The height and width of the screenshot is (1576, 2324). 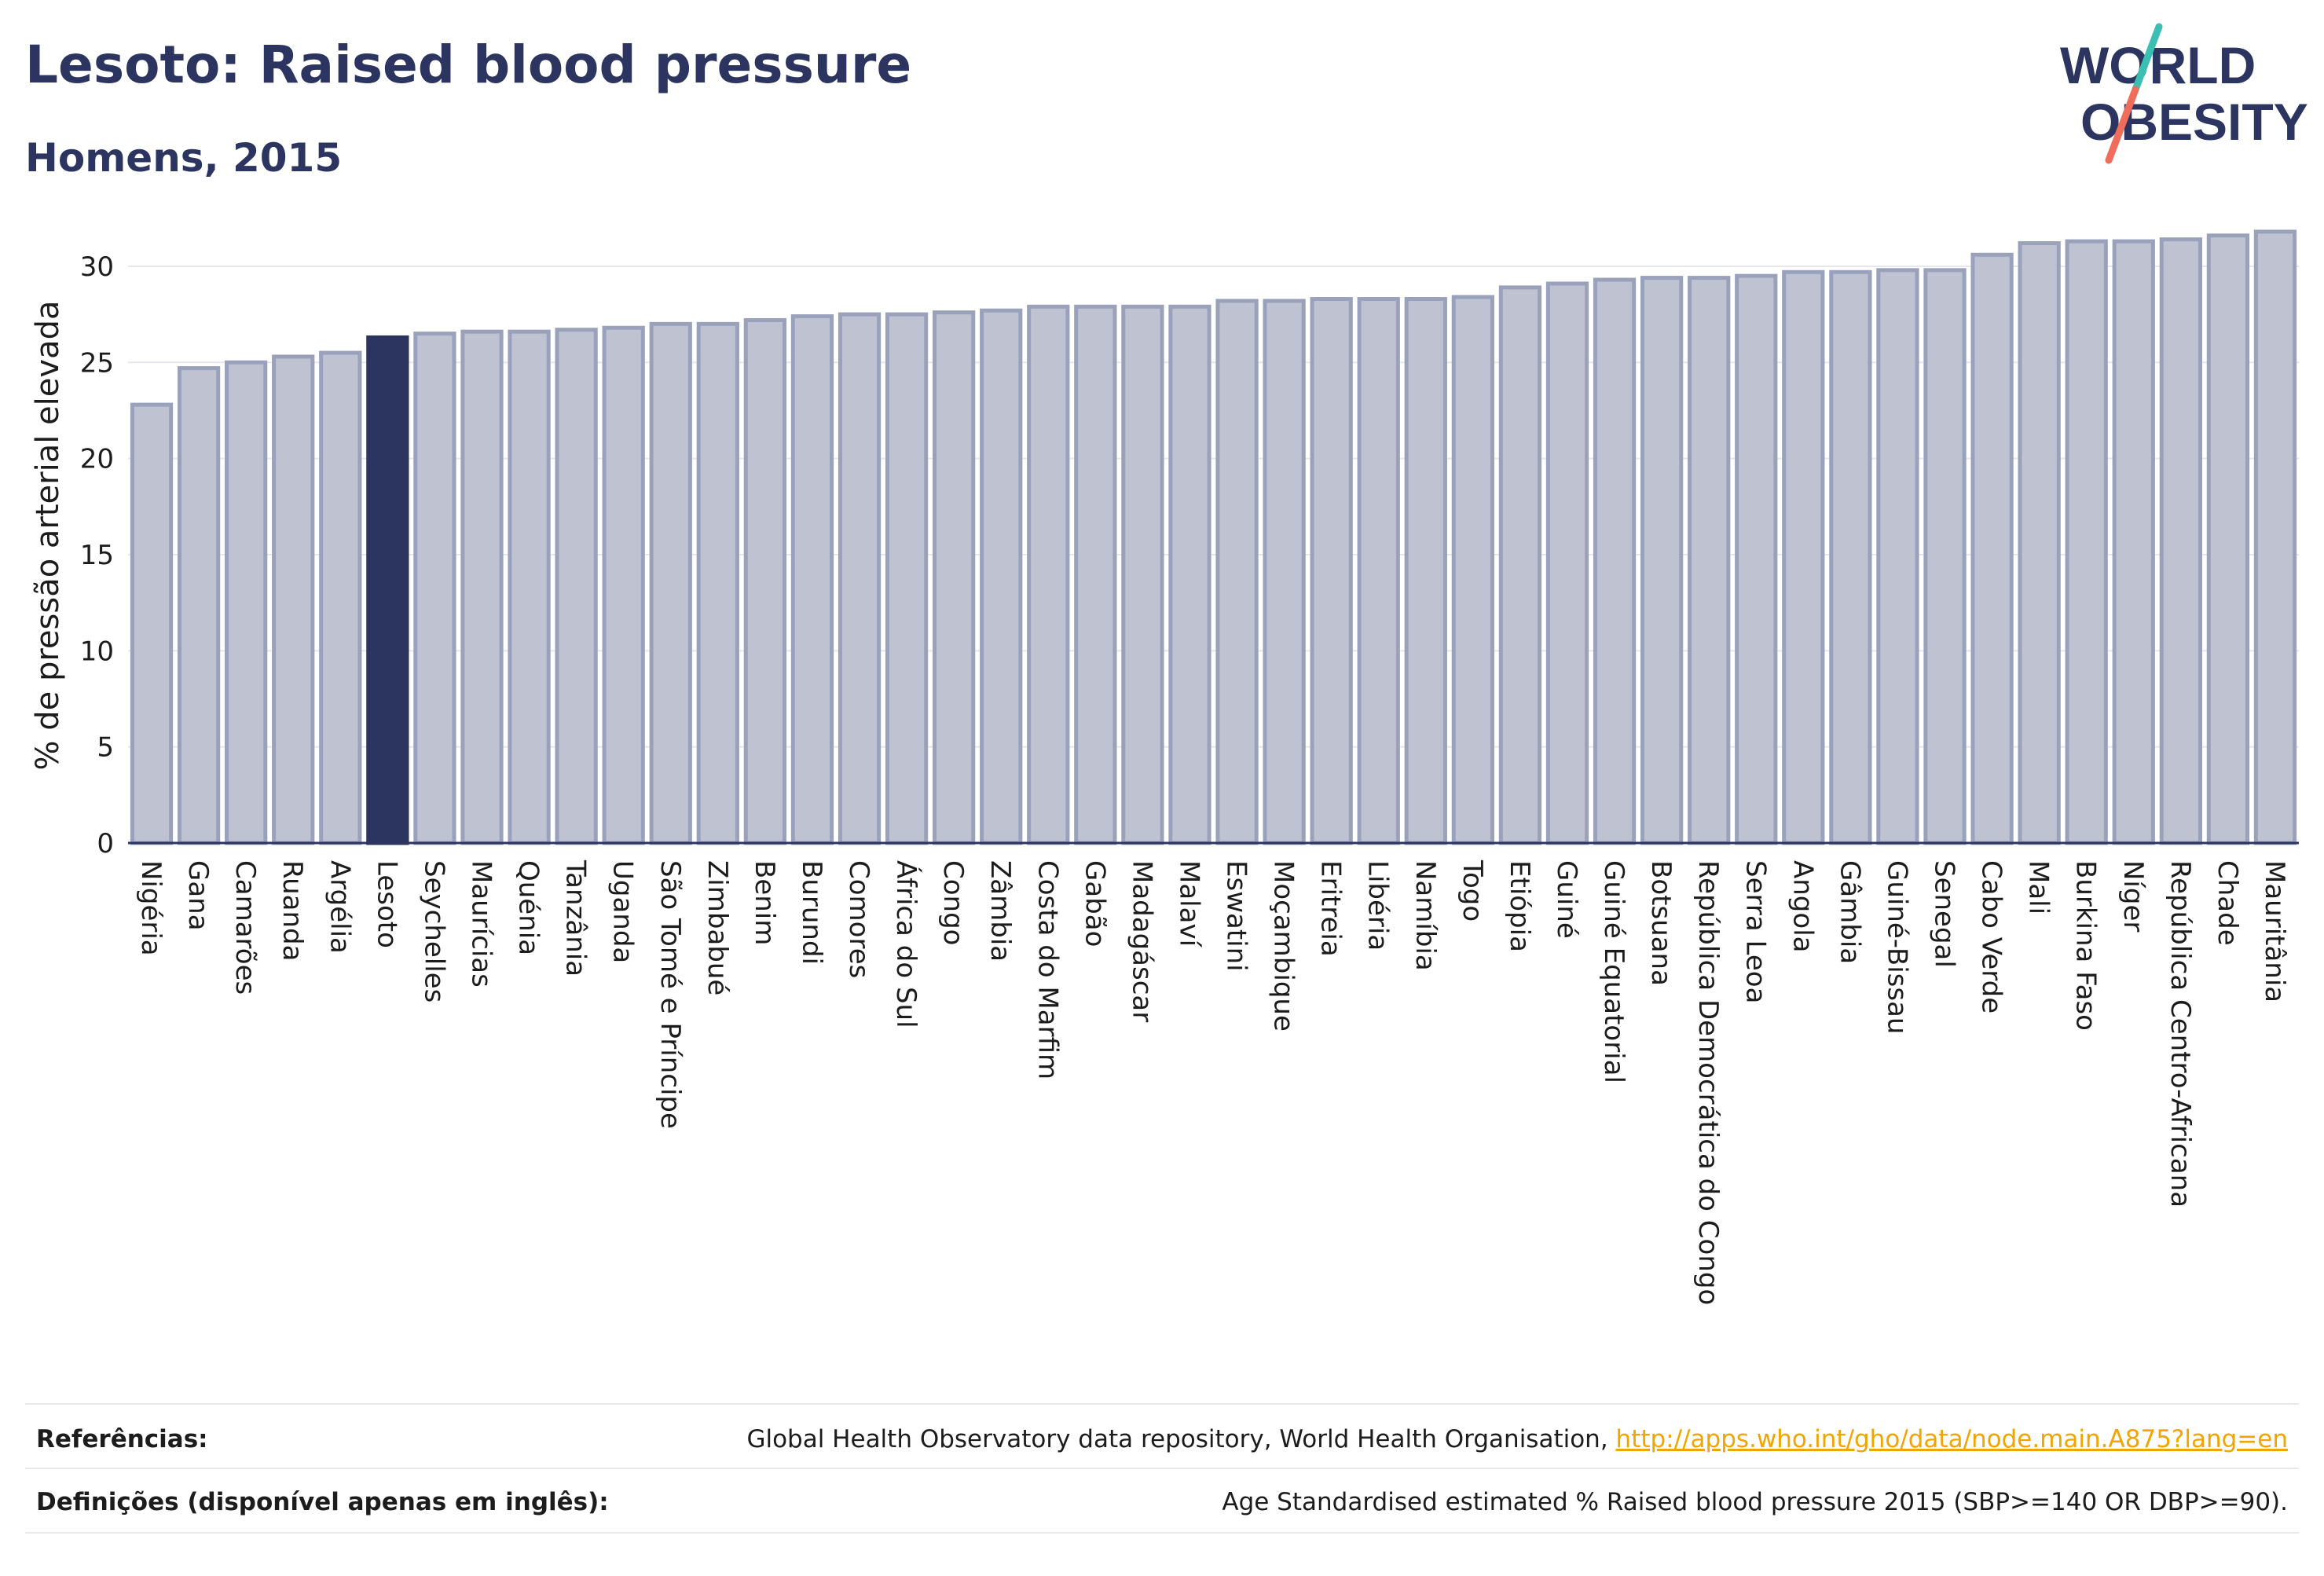 I want to click on y-tick-label: 25, so click(x=97, y=363).